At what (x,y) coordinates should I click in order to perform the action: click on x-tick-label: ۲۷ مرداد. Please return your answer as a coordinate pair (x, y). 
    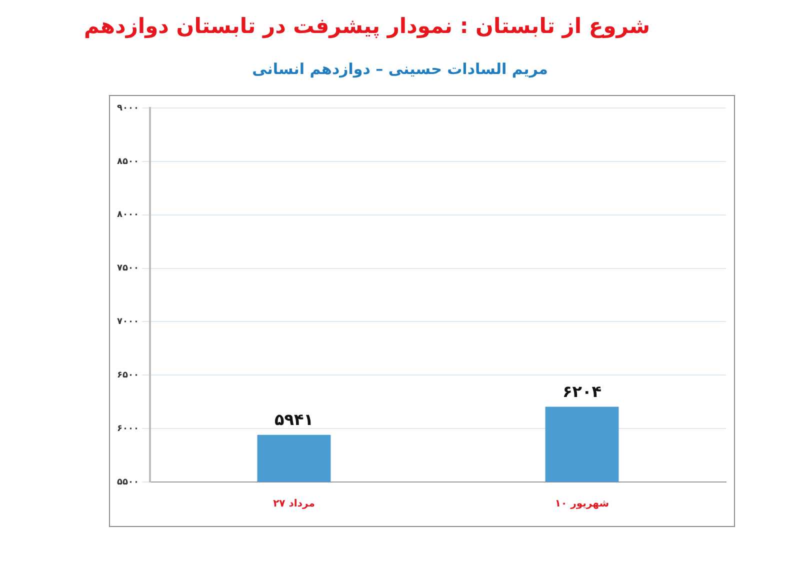
    Looking at the image, I should click on (294, 504).